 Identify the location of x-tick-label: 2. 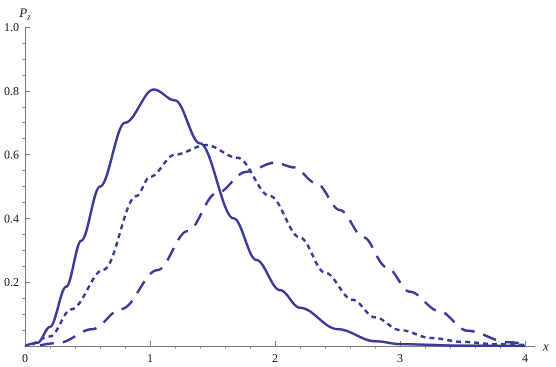
(275, 358).